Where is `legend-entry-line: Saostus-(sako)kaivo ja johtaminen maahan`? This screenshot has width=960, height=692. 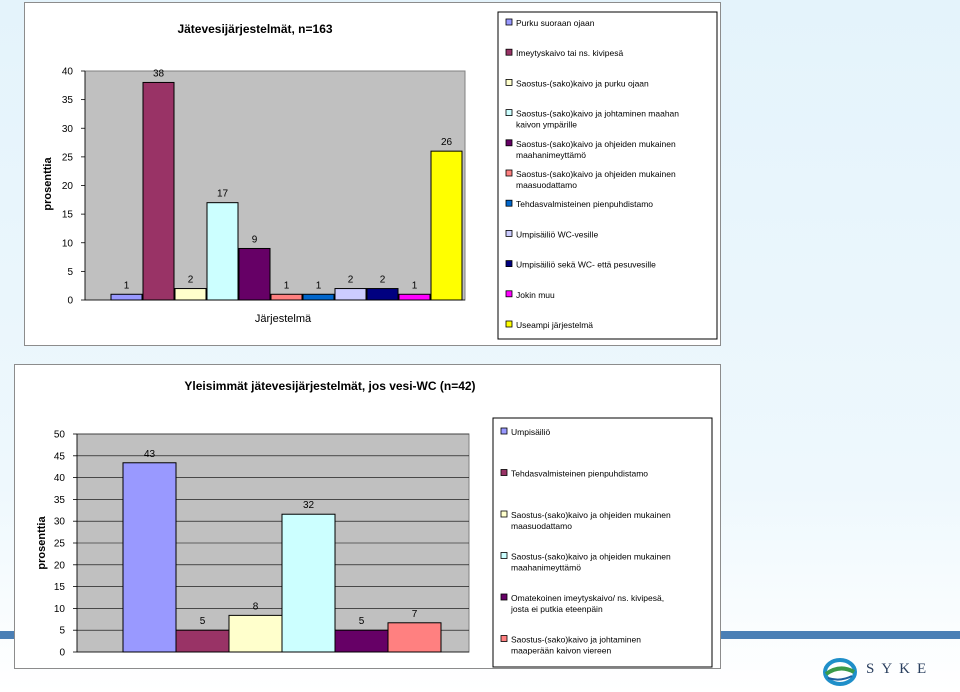 legend-entry-line: Saostus-(sako)kaivo ja johtaminen maahan is located at coordinates (597, 114).